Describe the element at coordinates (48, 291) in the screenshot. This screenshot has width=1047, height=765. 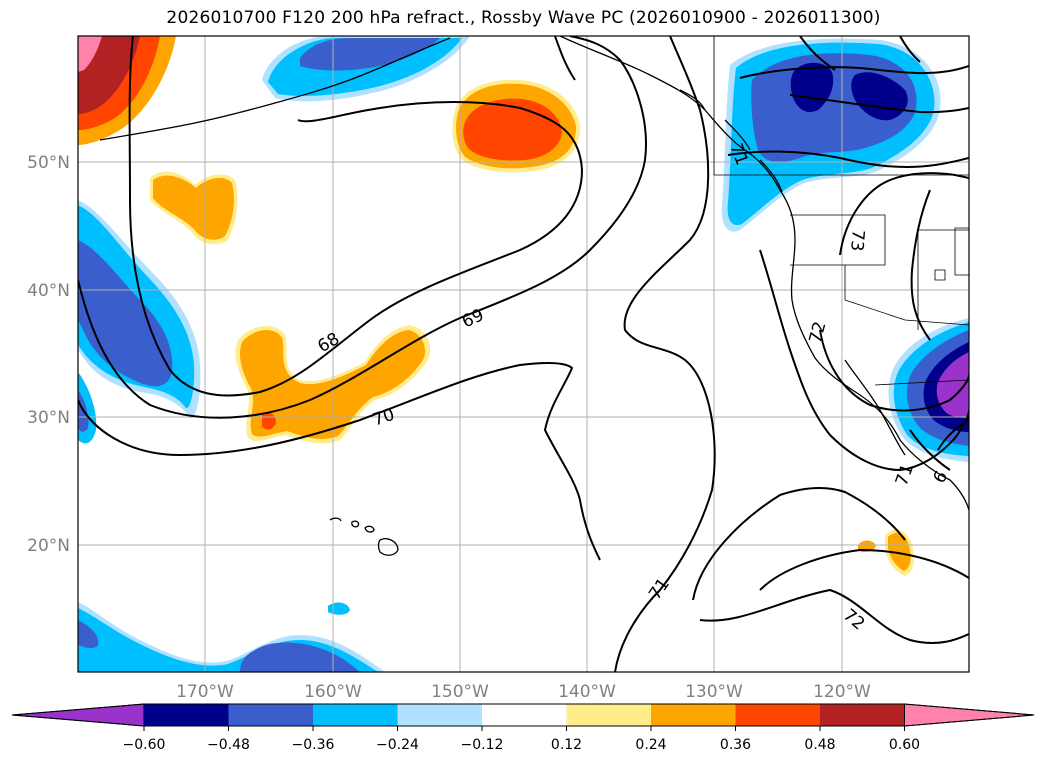
I see `lat-label-40n: 40°N` at that location.